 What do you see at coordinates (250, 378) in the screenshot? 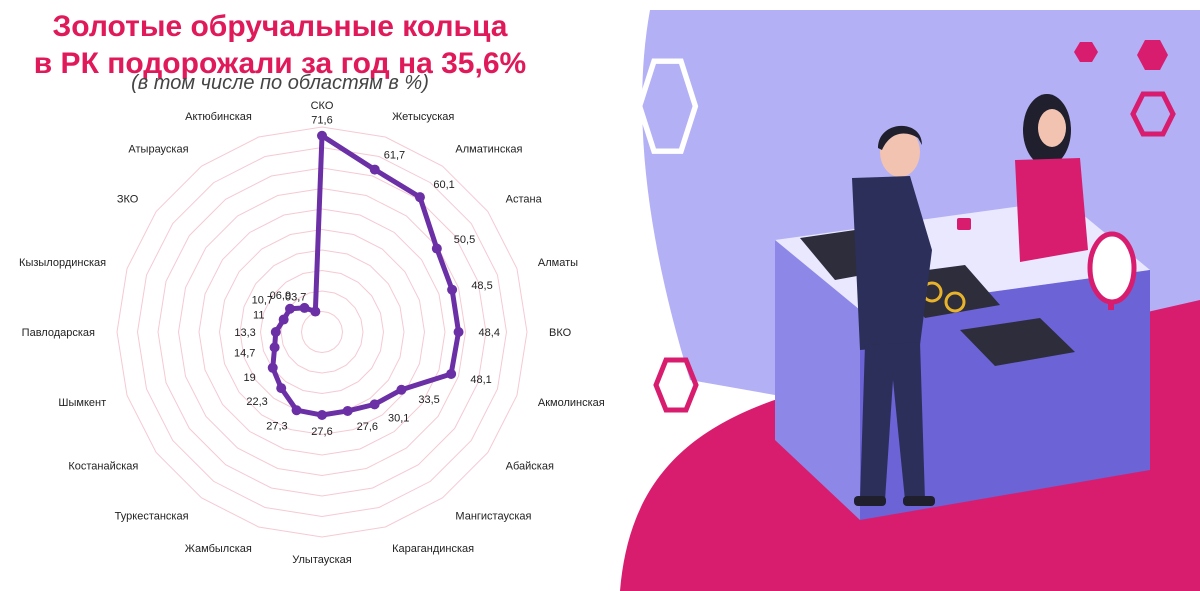
I see `radar-value-label: 19` at bounding box center [250, 378].